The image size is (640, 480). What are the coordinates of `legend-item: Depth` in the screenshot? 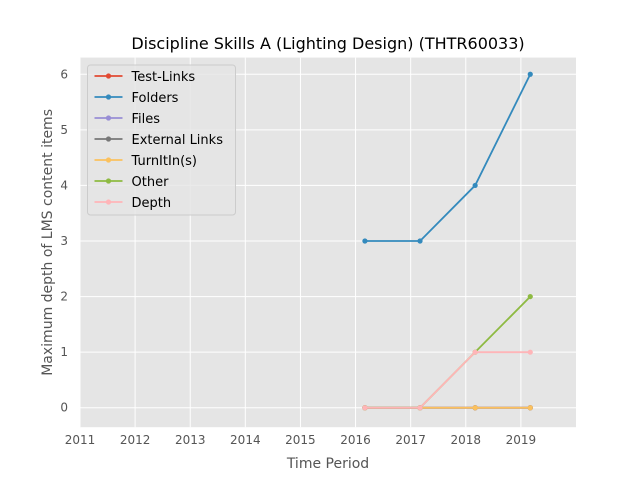 It's located at (133, 203).